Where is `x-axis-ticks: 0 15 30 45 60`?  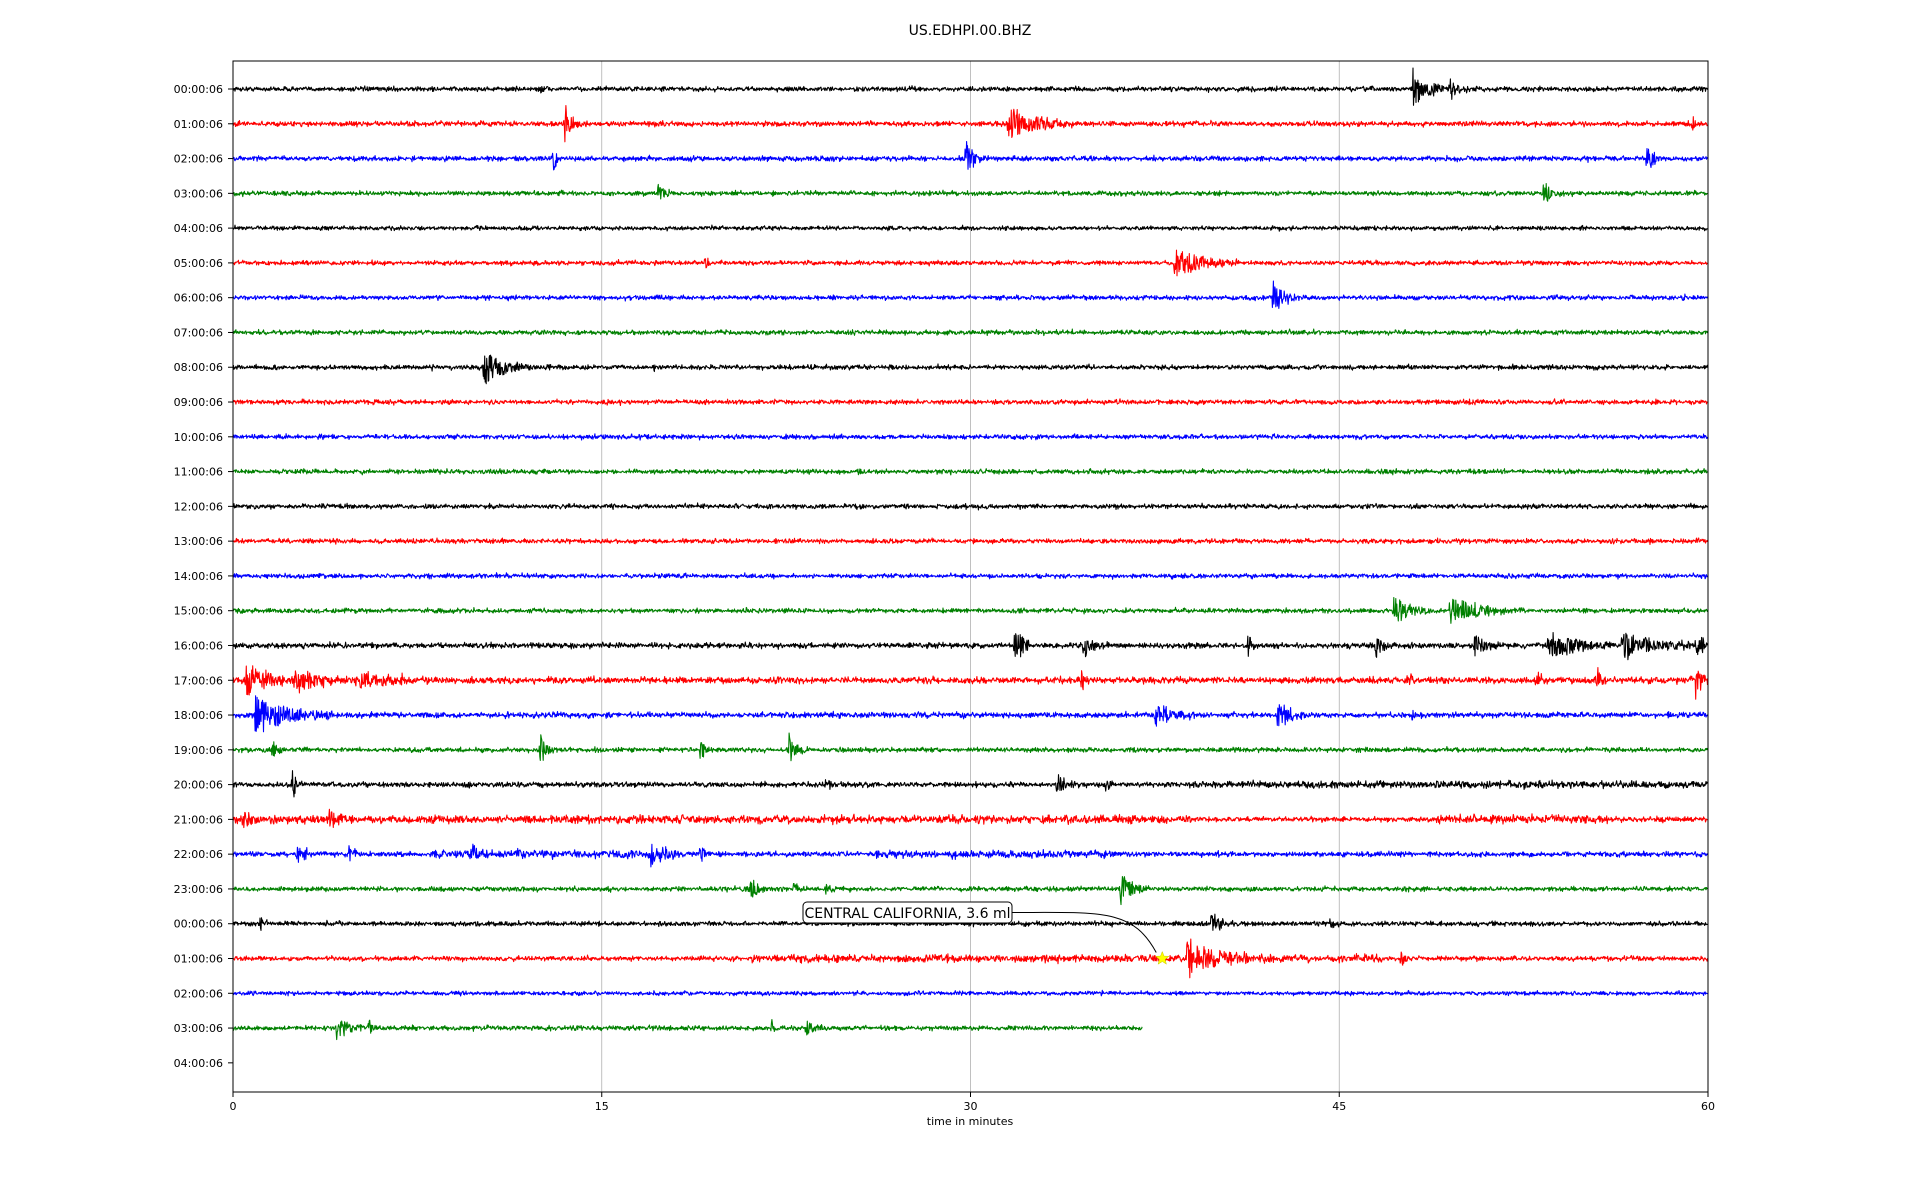 x-axis-ticks: 0 15 30 45 60 is located at coordinates (972, 1102).